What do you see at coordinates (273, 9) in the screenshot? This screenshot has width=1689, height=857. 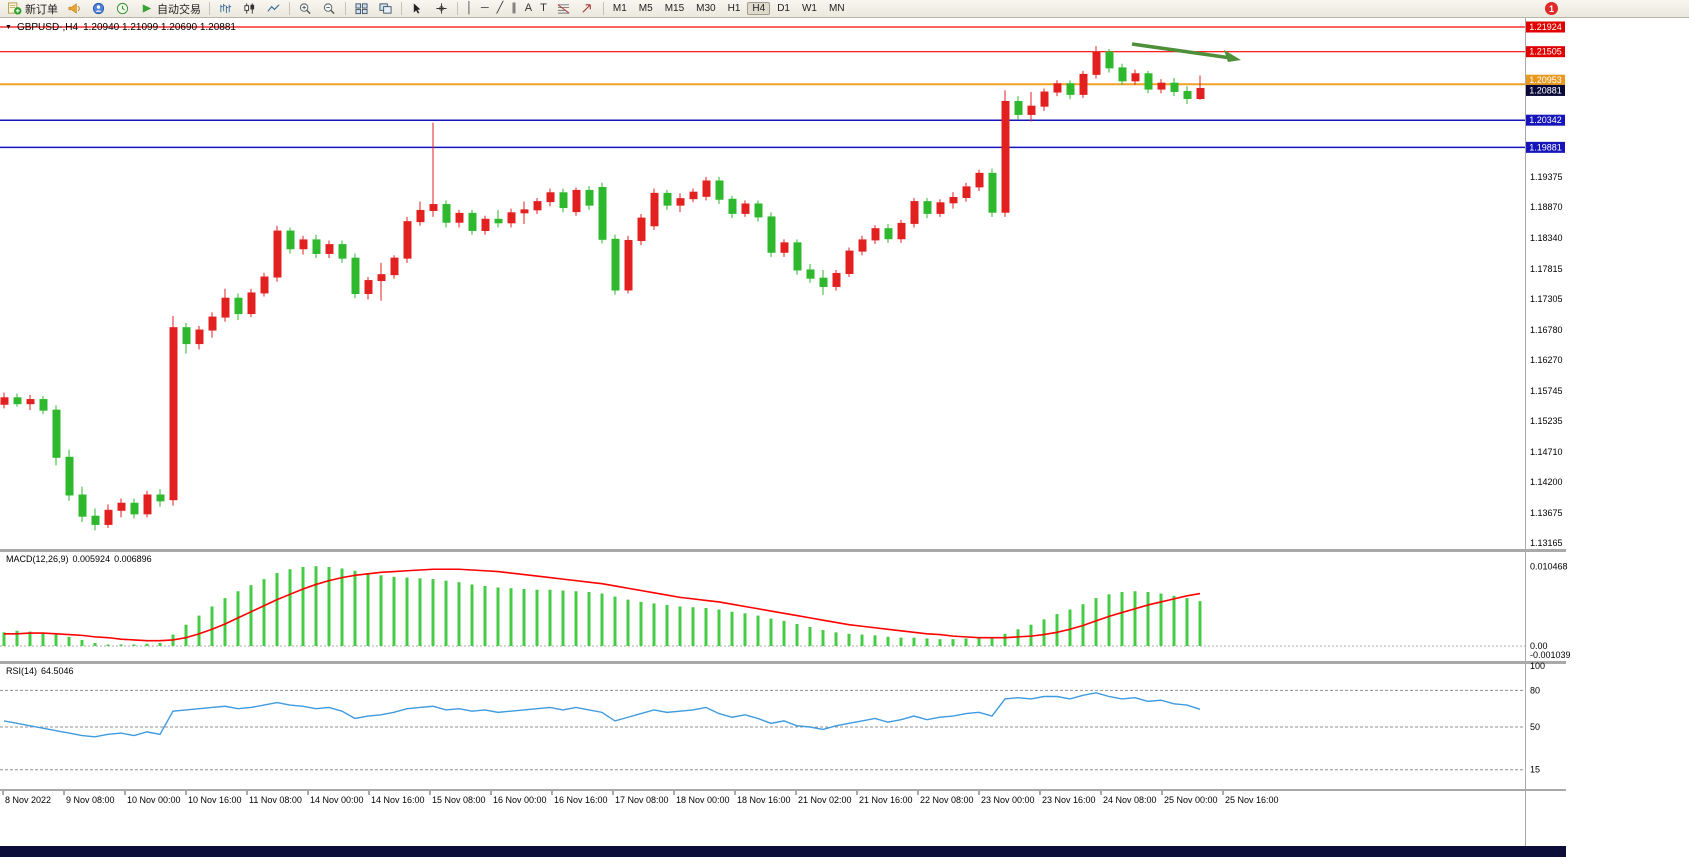 I see `line-chart-button` at bounding box center [273, 9].